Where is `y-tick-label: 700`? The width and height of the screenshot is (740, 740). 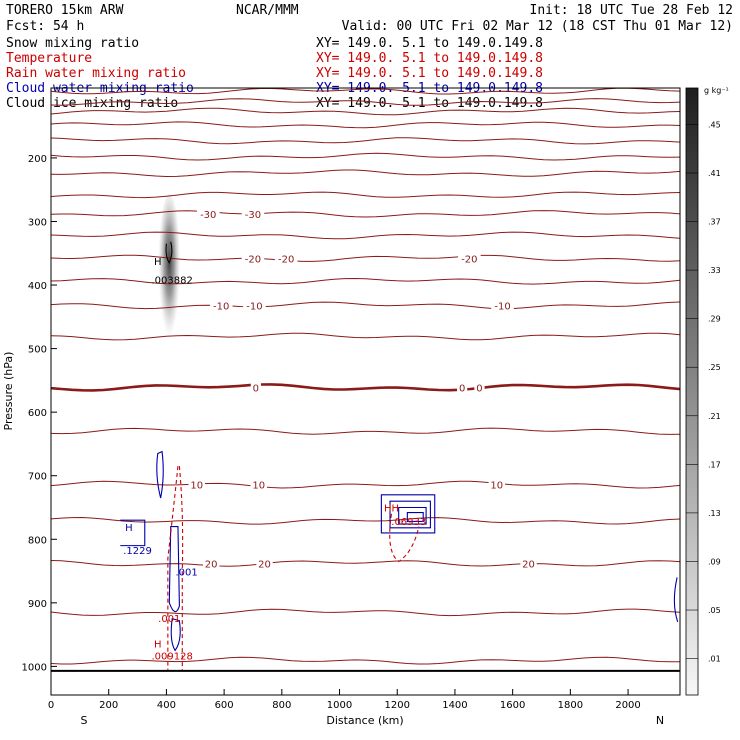 y-tick-label: 700 is located at coordinates (37, 477).